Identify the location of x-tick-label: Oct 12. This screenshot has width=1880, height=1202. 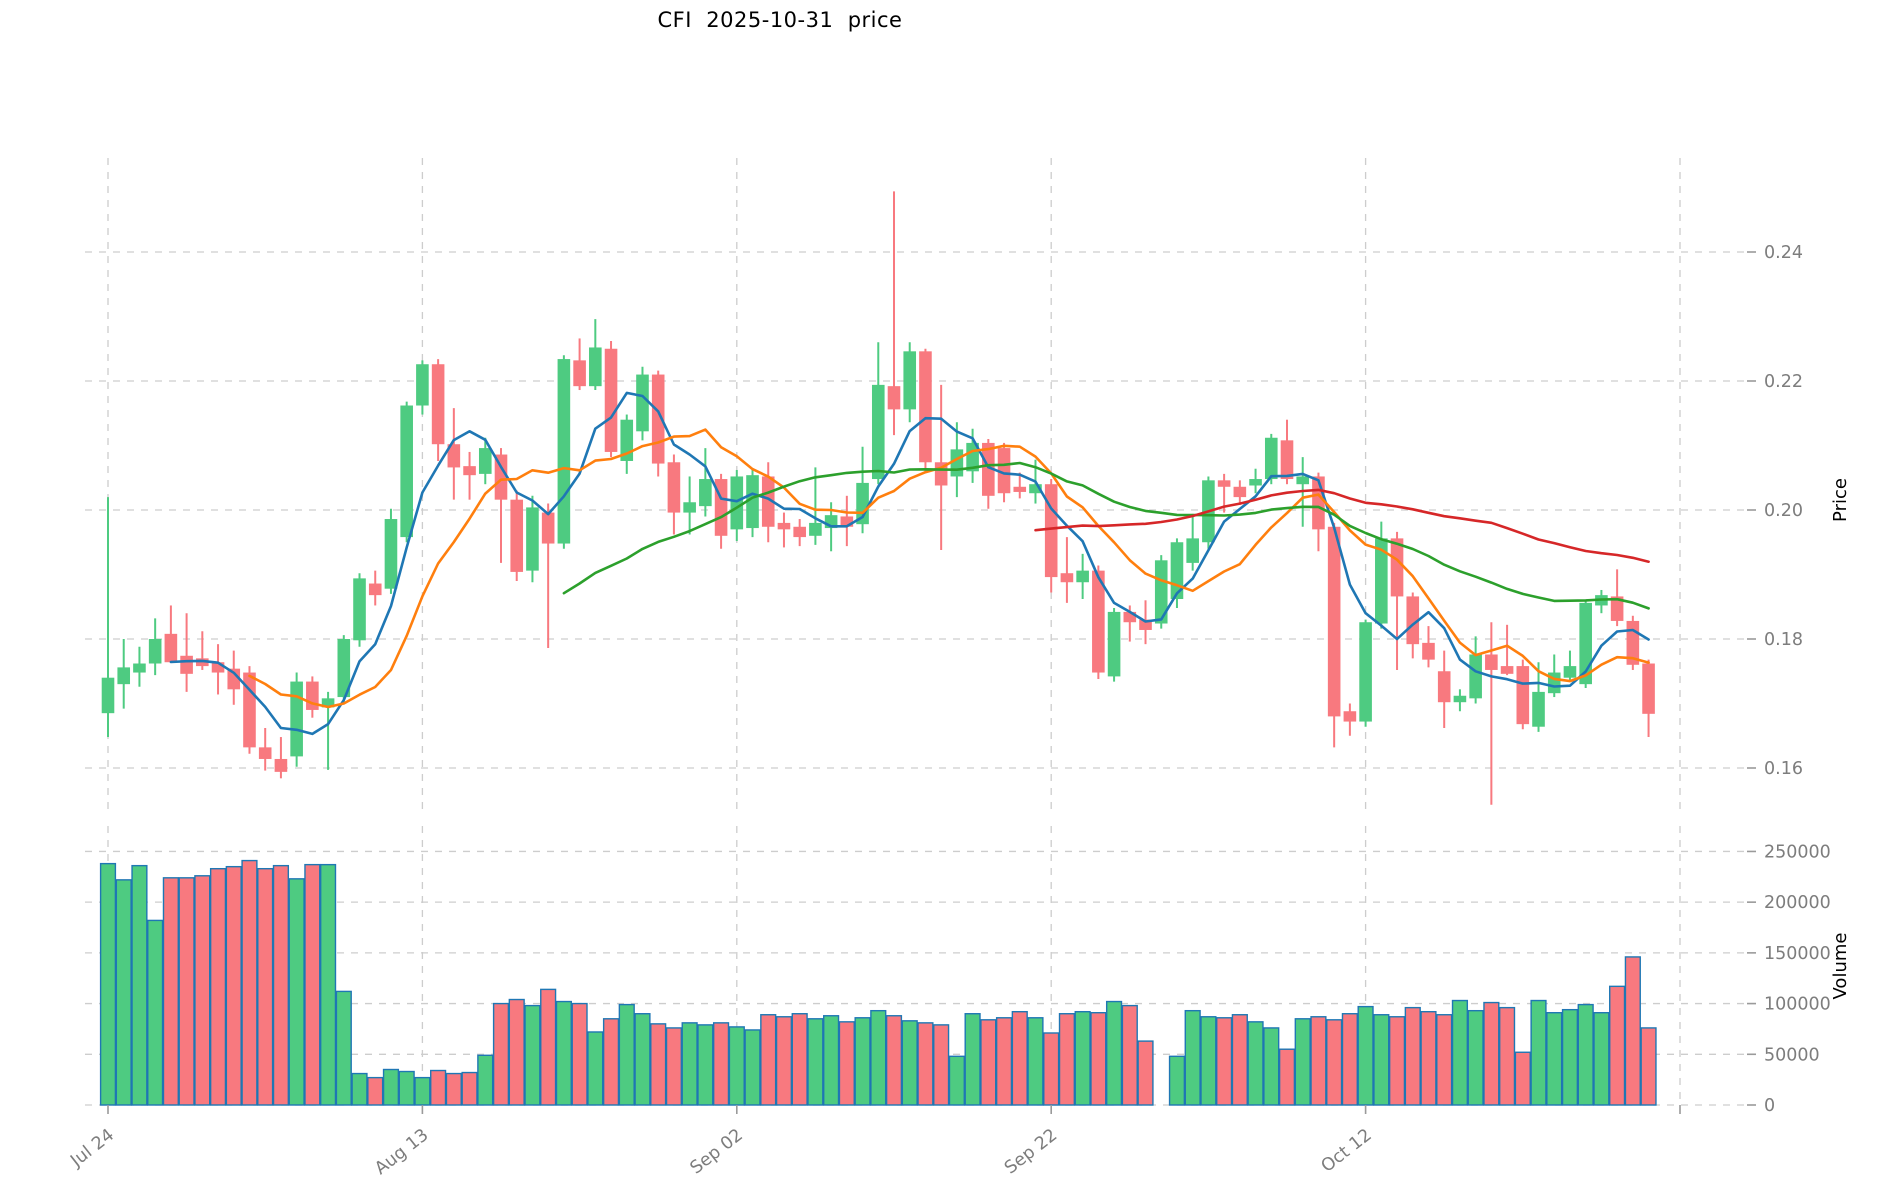
(1347, 1151).